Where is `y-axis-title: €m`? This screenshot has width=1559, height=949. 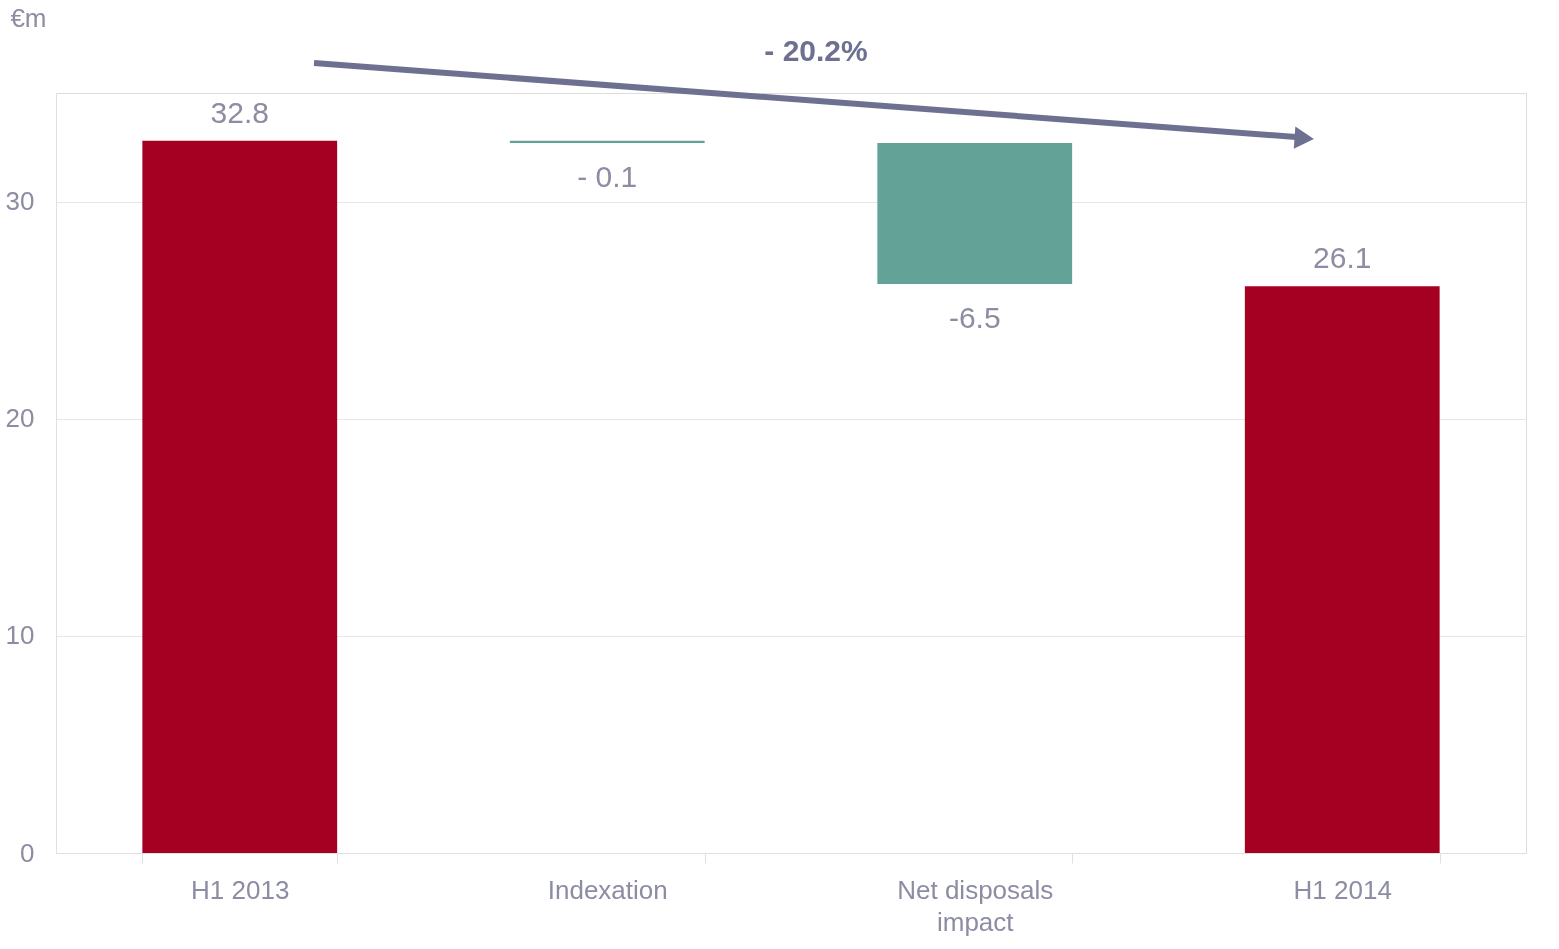
y-axis-title: €m is located at coordinates (28, 17).